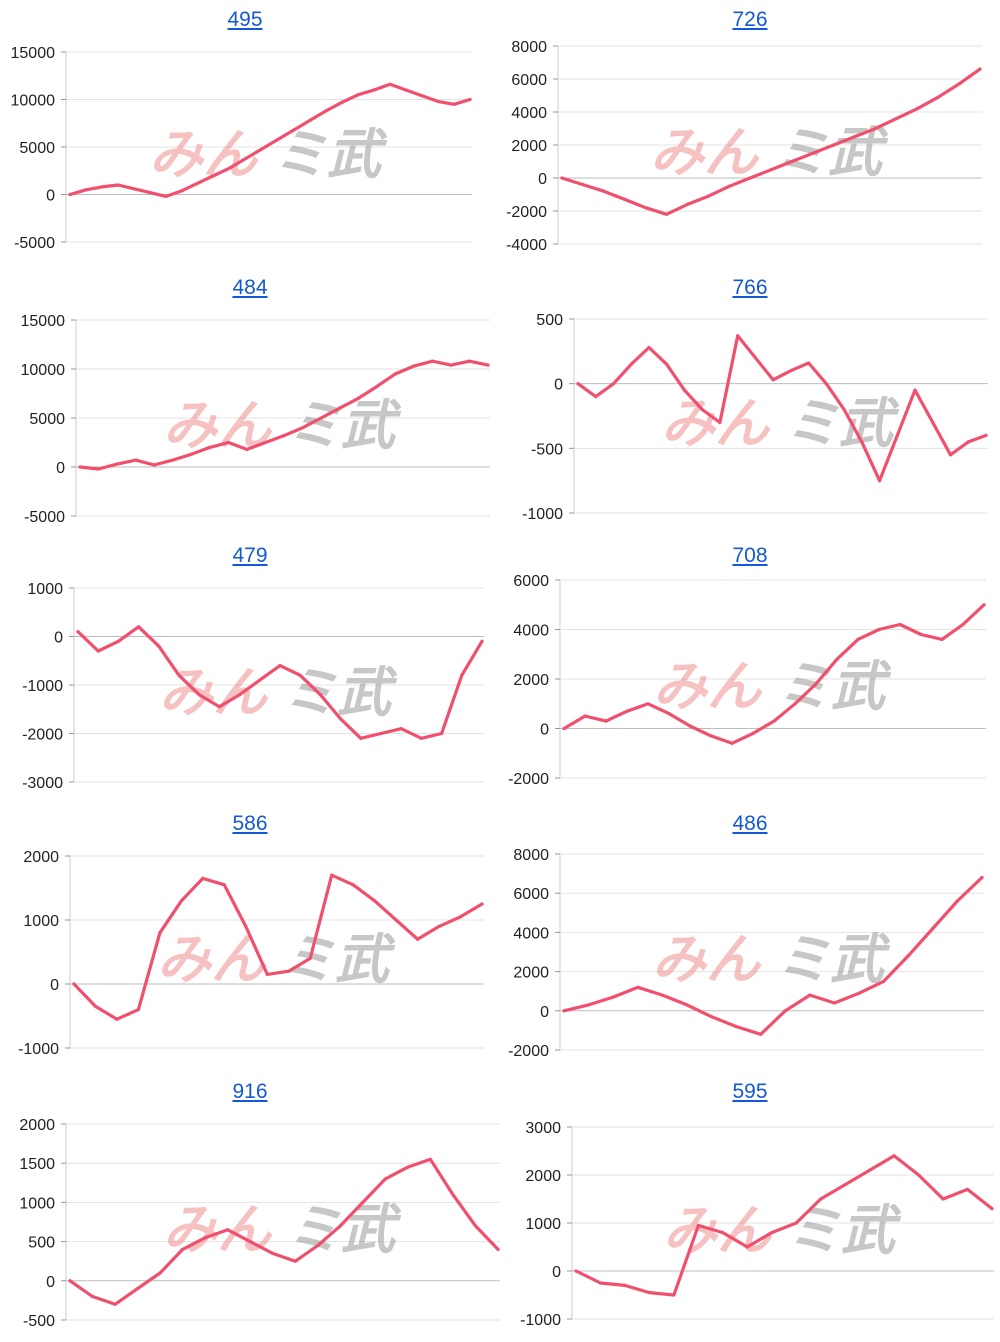 Image resolution: width=1000 pixels, height=1342 pixels. Describe the element at coordinates (37, 148) in the screenshot. I see `y-tick-label: 5000` at that location.